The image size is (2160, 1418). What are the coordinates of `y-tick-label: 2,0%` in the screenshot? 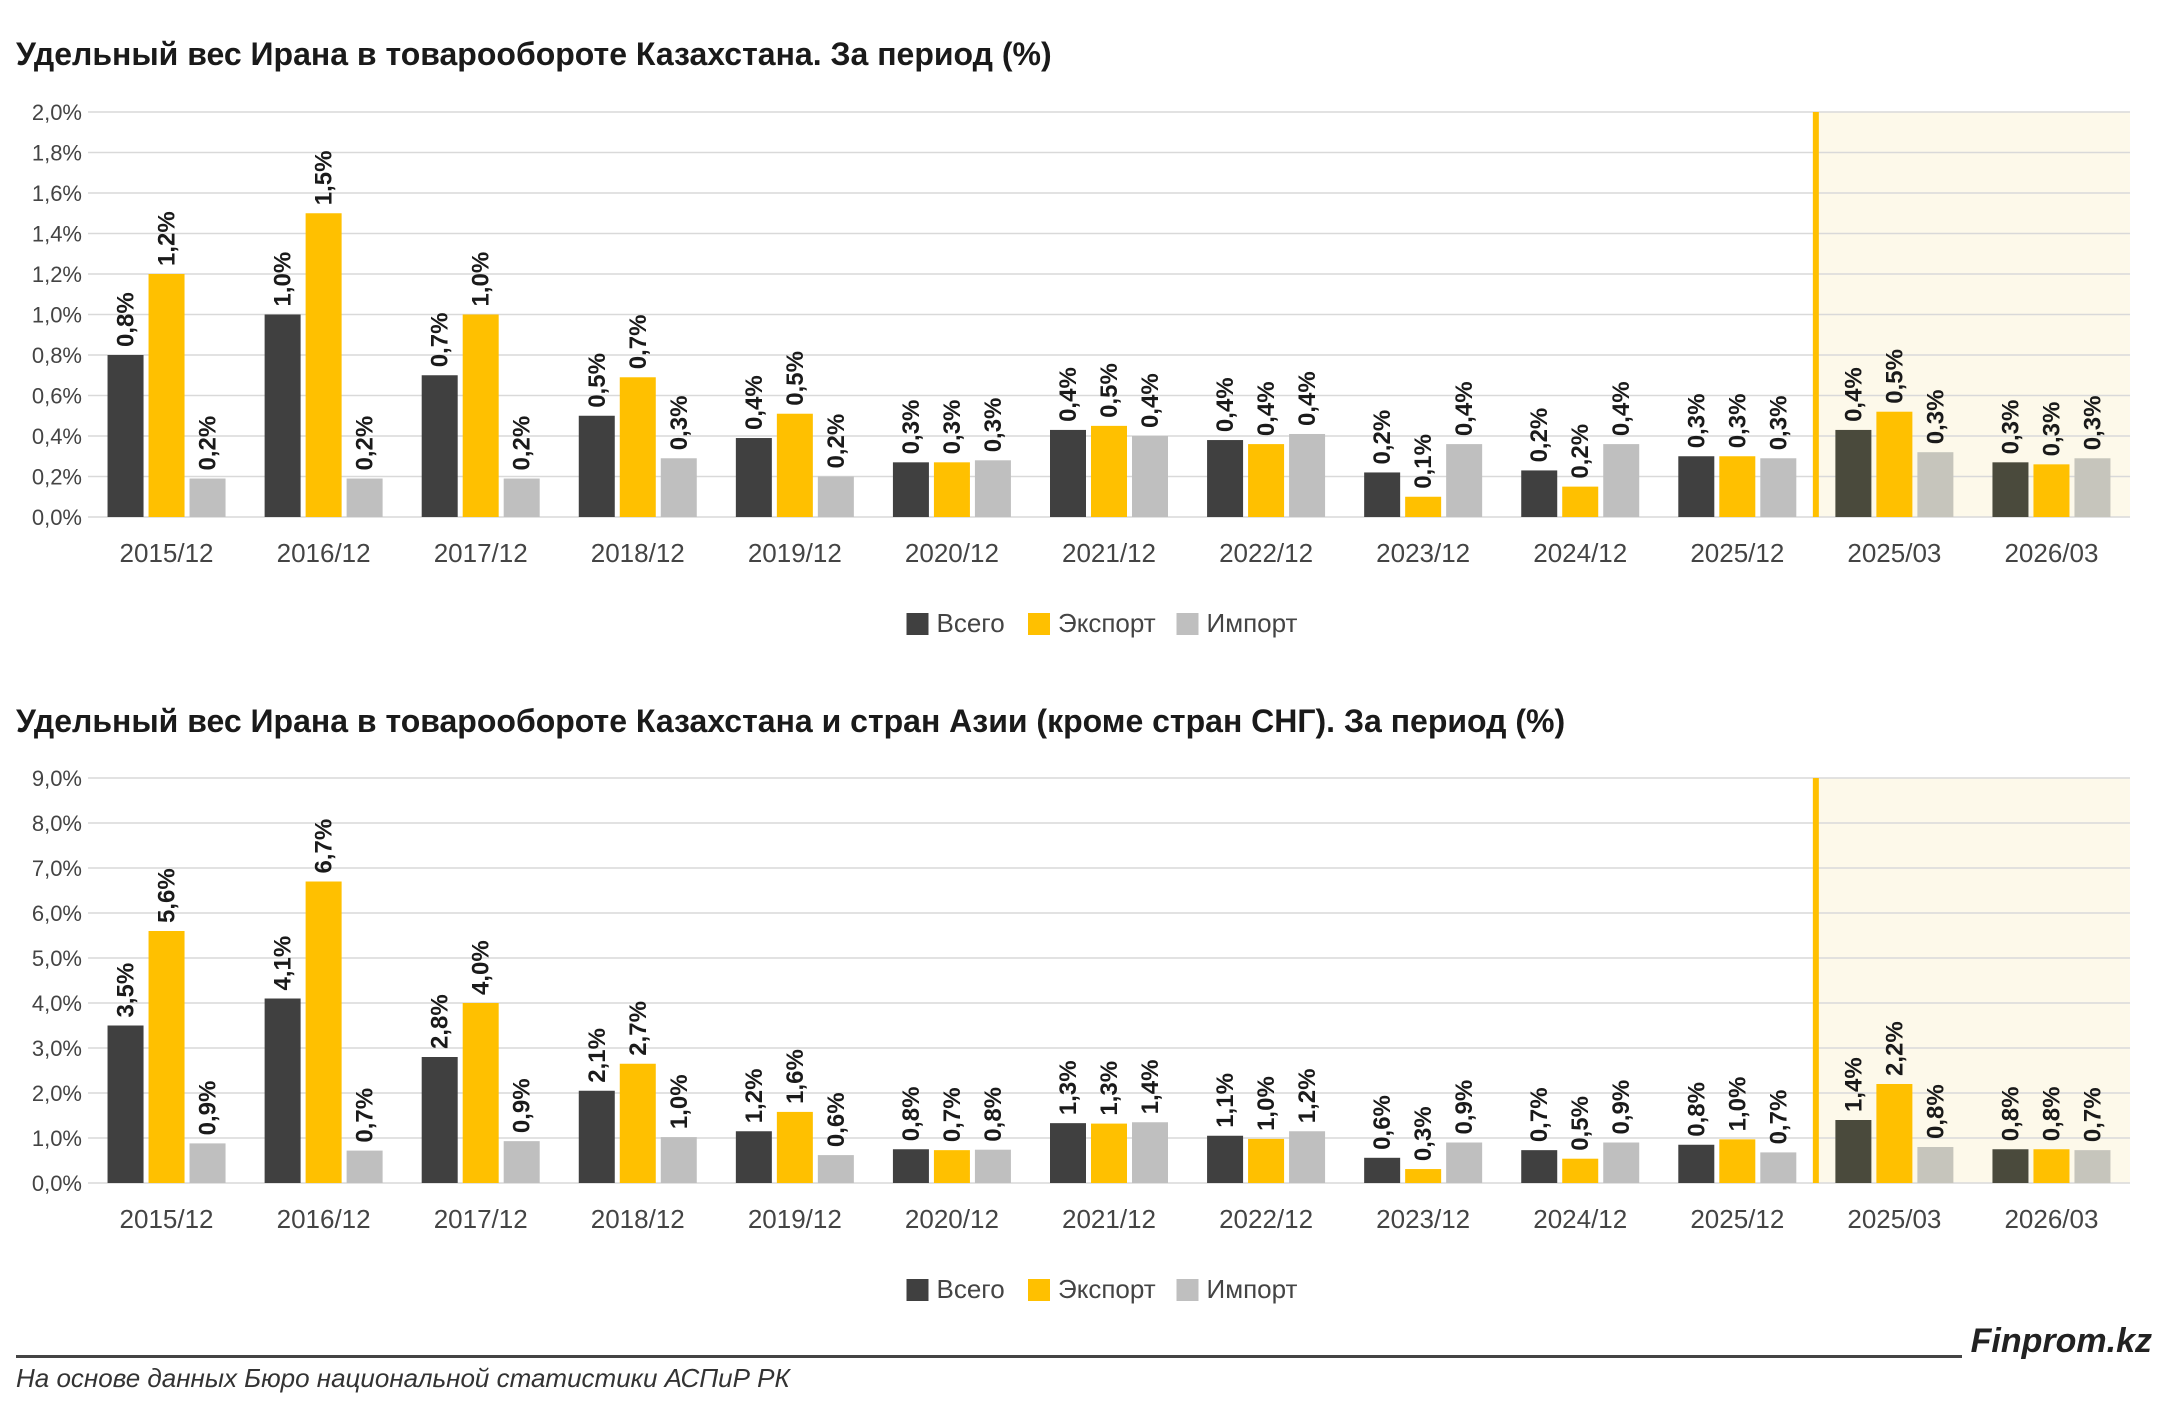 It's located at (57, 1093).